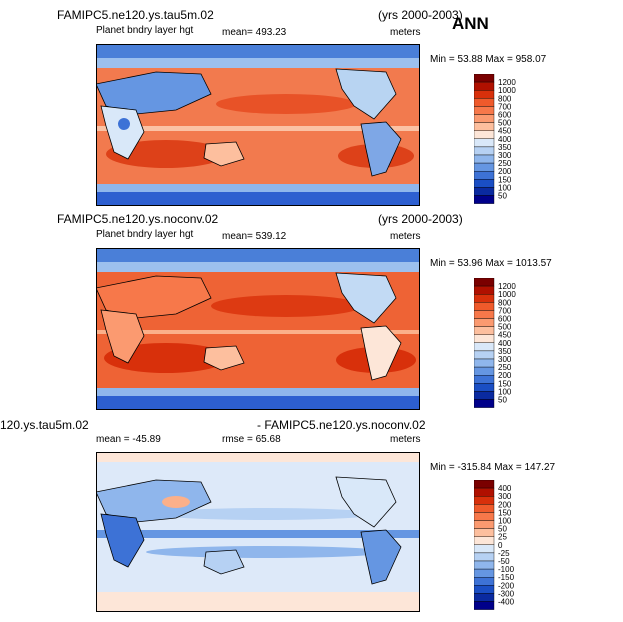 The width and height of the screenshot is (623, 622). Describe the element at coordinates (286, 104) in the screenshot. I see `panel1-north-pacific-max` at that location.